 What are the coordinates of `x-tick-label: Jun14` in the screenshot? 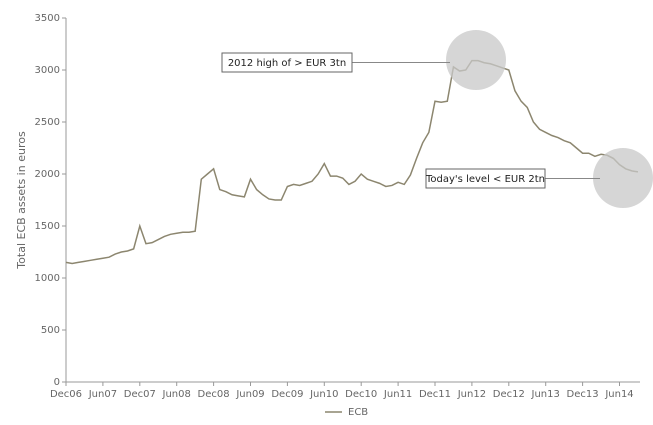 It's located at (618, 394).